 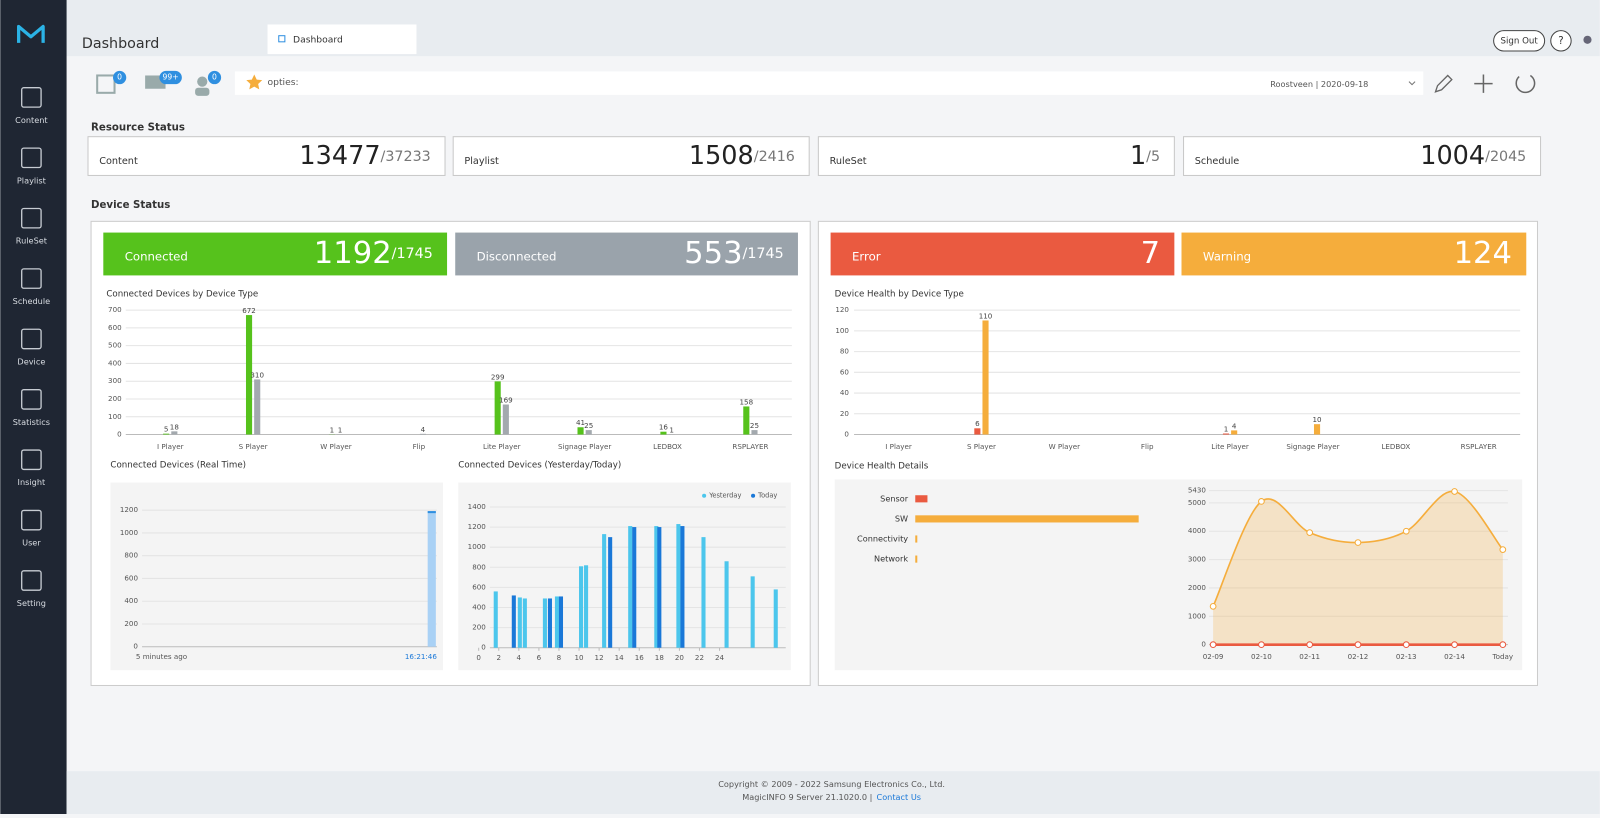 I want to click on category-label: Connectivity, so click(x=882, y=538).